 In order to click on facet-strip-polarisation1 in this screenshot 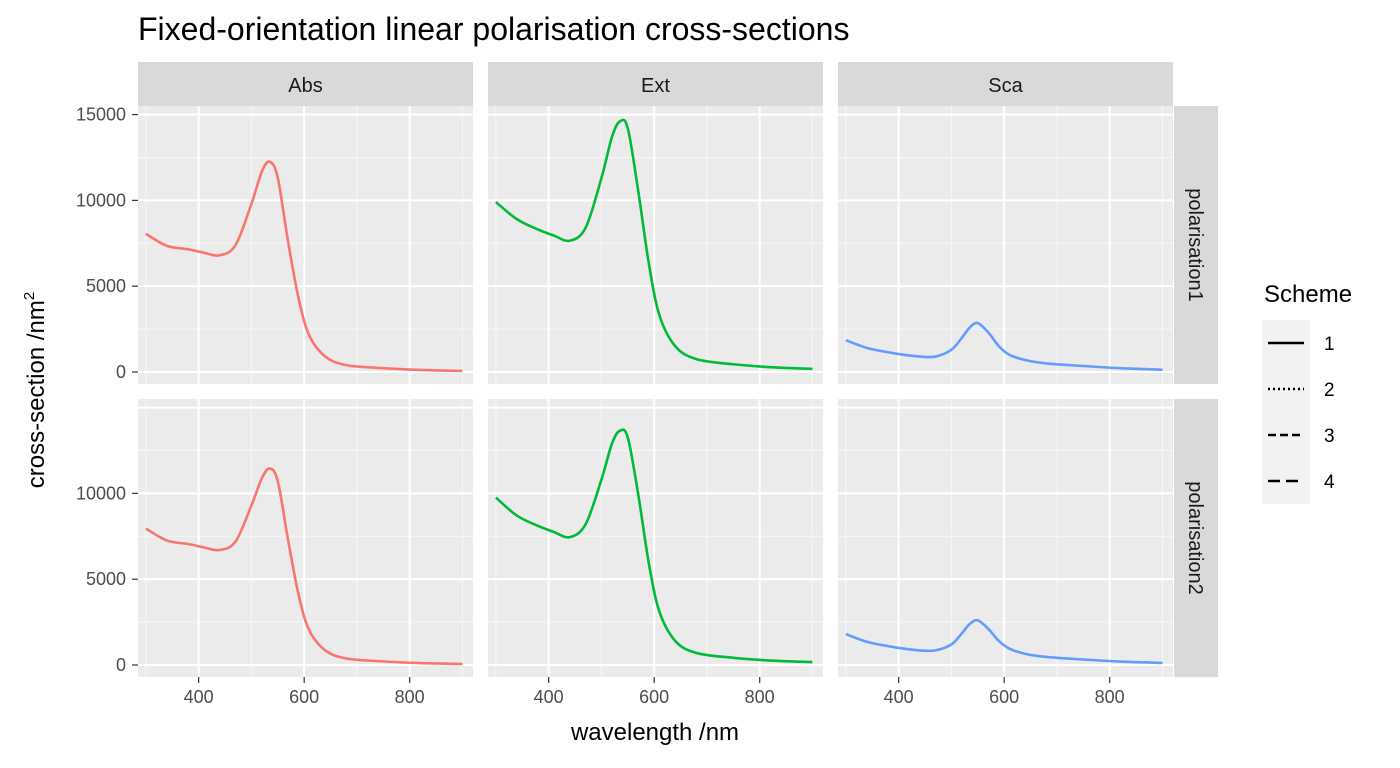, I will do `click(1196, 245)`.